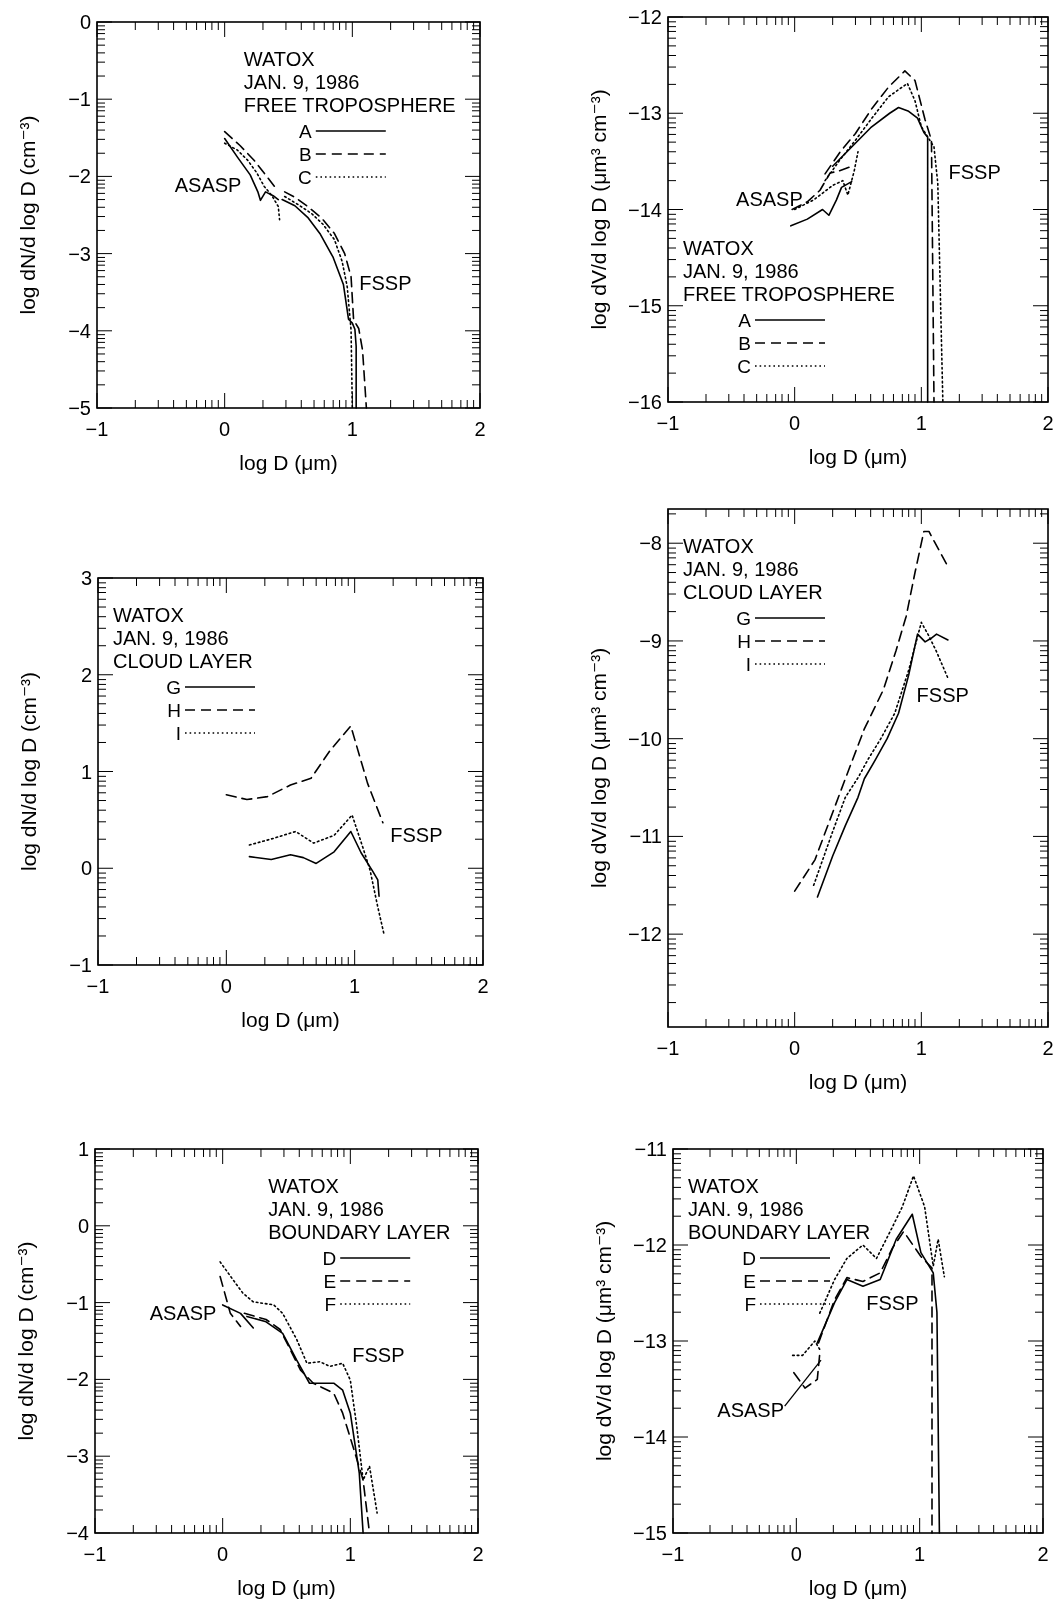 Image resolution: width=1061 pixels, height=1603 pixels. What do you see at coordinates (86, 578) in the screenshot?
I see `y-tick-label: 3` at bounding box center [86, 578].